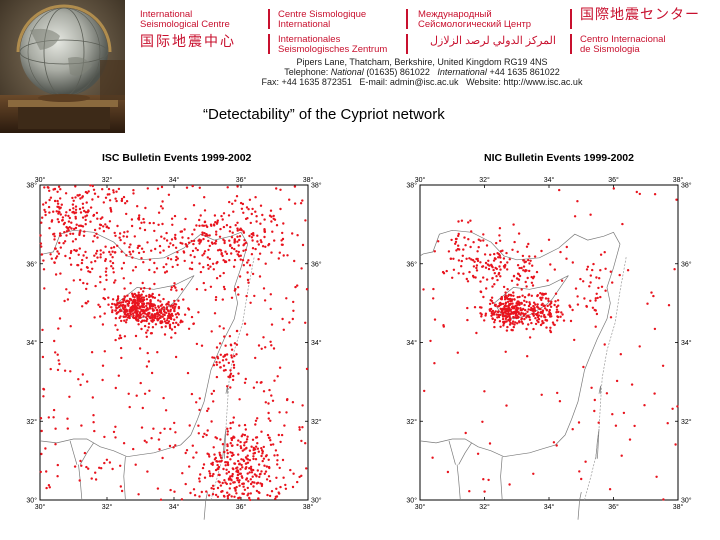 The height and width of the screenshot is (540, 720). I want to click on x-tick-label-top: 32°, so click(484, 180).